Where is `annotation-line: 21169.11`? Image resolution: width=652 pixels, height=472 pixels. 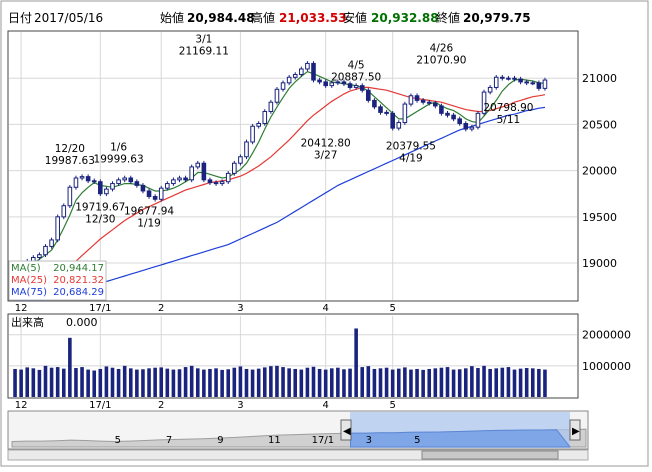
annotation-line: 21169.11 is located at coordinates (204, 52).